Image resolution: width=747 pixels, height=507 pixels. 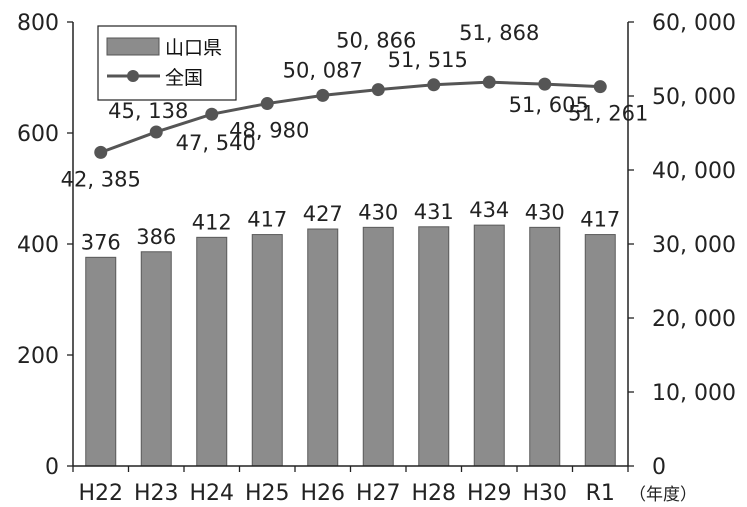 I want to click on right-tick-label: 60, 000, so click(x=694, y=23).